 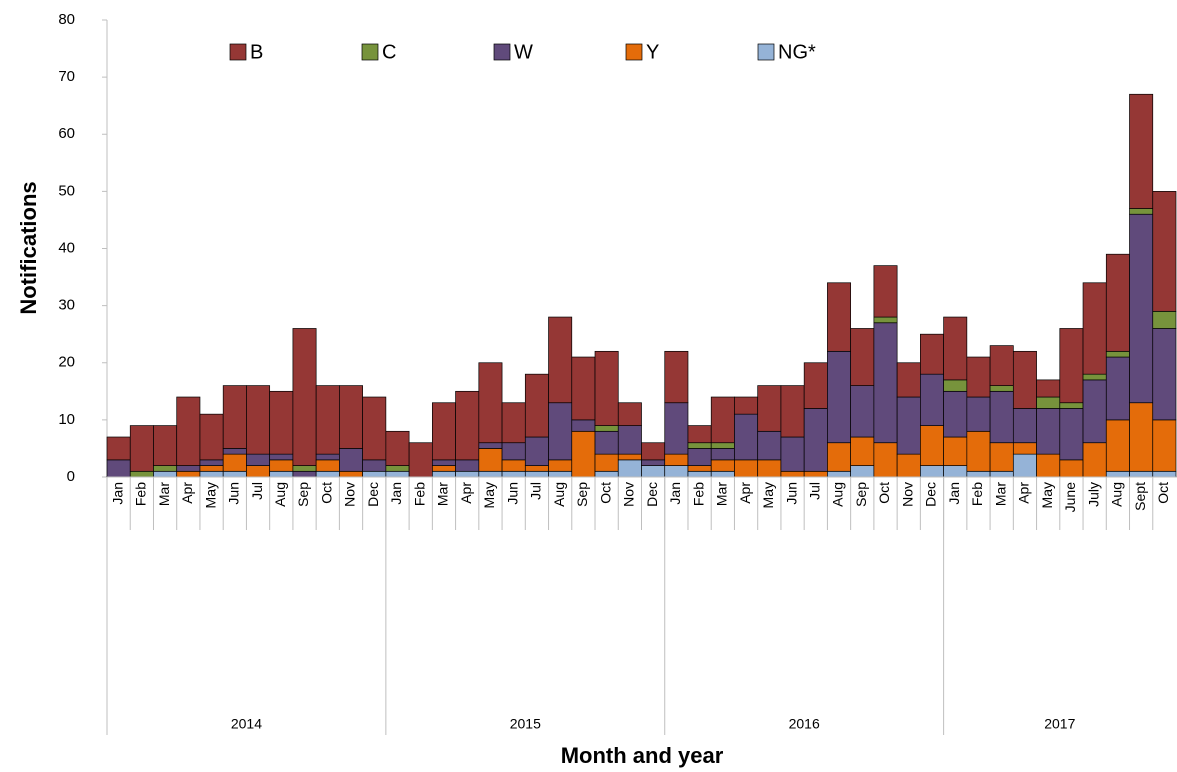 What do you see at coordinates (396, 493) in the screenshot?
I see `x-tick-label: Jan` at bounding box center [396, 493].